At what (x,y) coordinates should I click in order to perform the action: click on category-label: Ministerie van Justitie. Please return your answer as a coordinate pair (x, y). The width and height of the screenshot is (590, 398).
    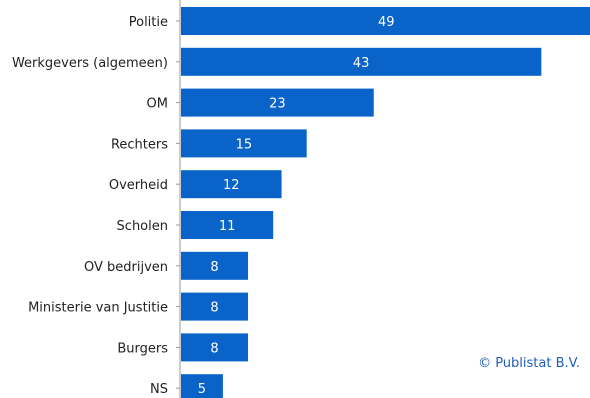
    Looking at the image, I should click on (98, 308).